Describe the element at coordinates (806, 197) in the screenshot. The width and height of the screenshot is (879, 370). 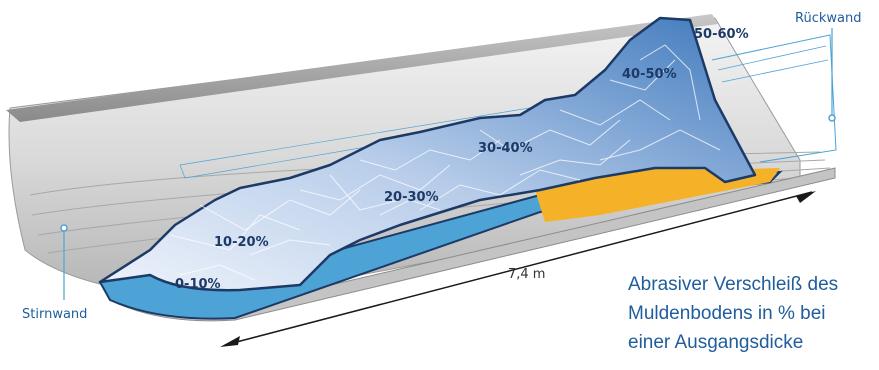
I see `arrow-right-icon` at that location.